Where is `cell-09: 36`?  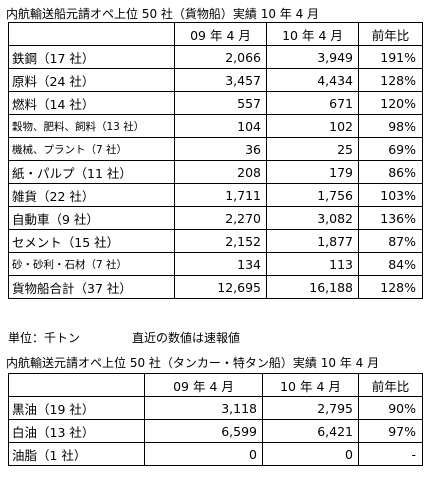
cell-09: 36 is located at coordinates (220, 149).